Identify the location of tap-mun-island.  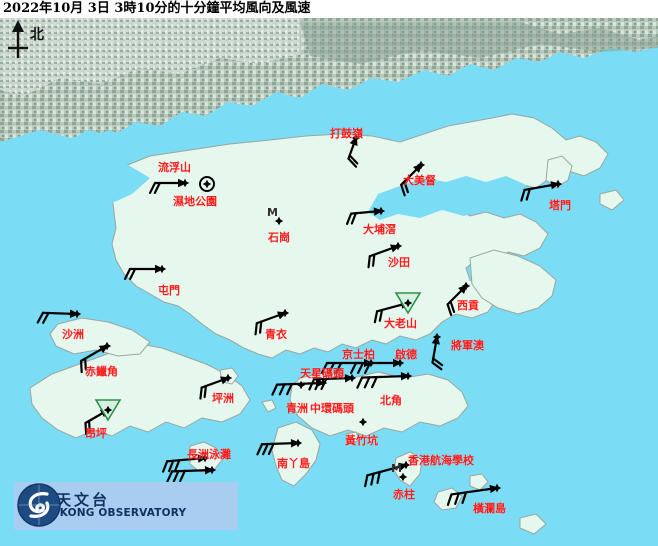
(559, 172).